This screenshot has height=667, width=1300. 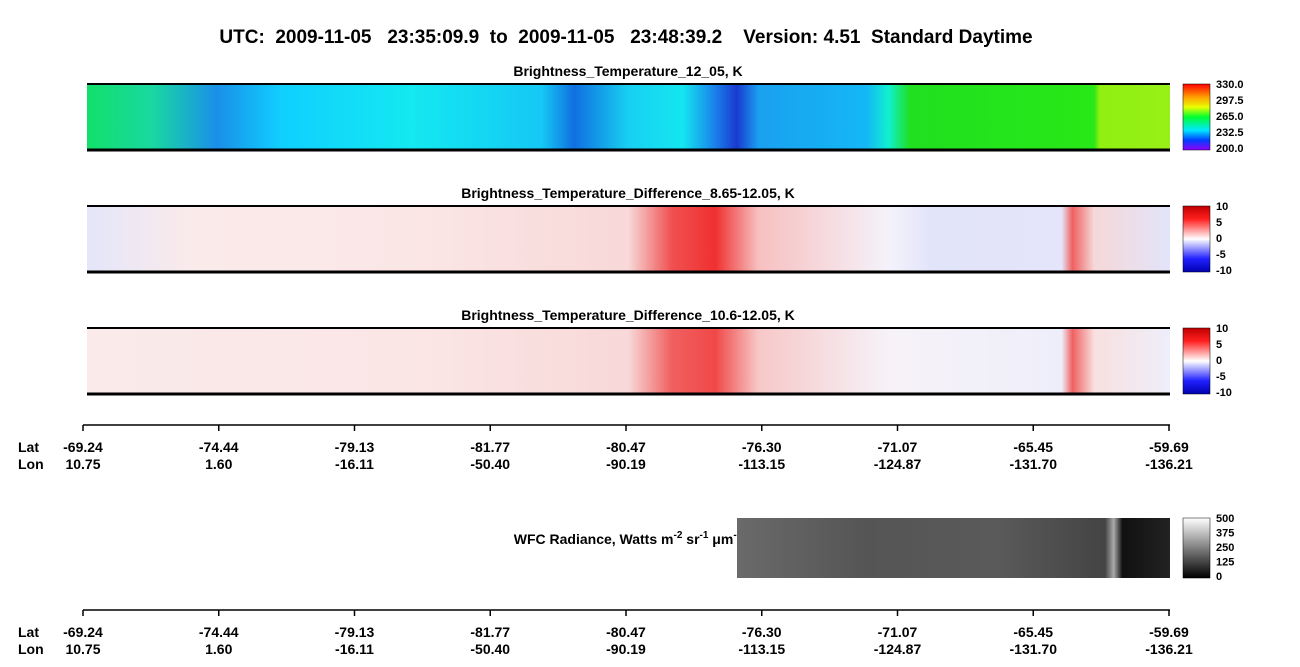 What do you see at coordinates (704, 535) in the screenshot?
I see `superscript: -1` at bounding box center [704, 535].